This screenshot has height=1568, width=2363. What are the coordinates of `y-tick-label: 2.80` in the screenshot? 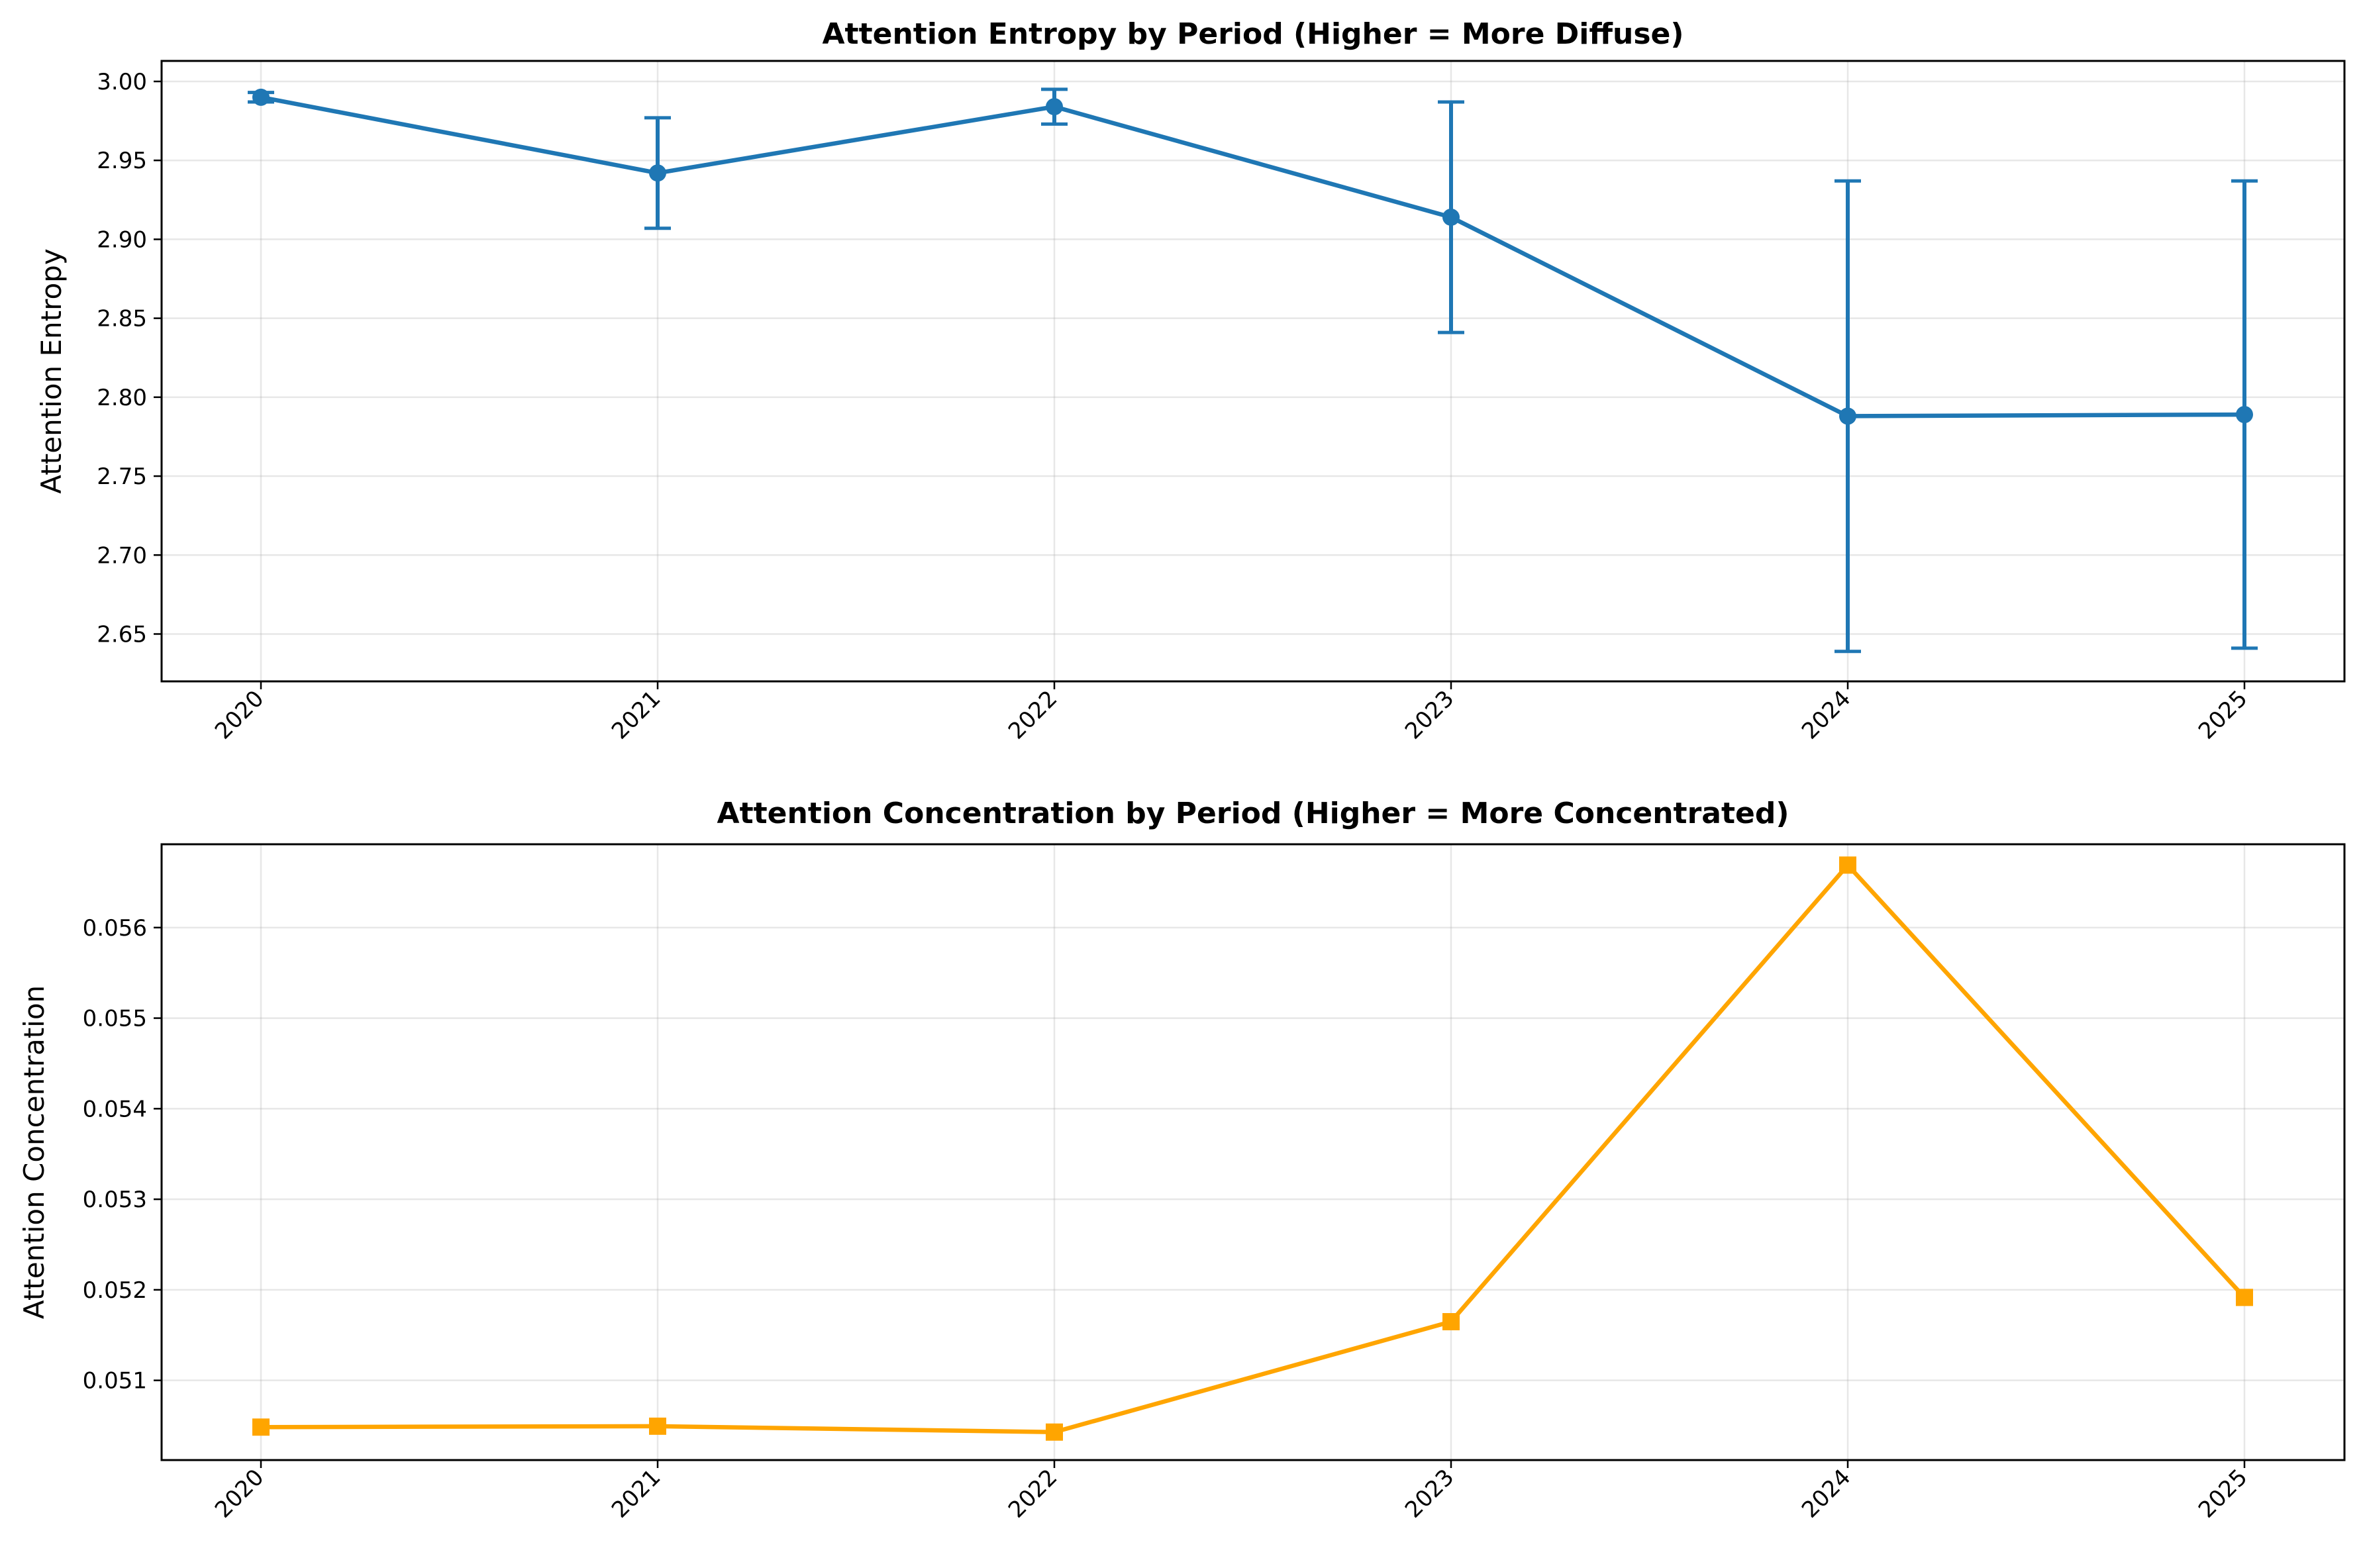 It's located at (122, 398).